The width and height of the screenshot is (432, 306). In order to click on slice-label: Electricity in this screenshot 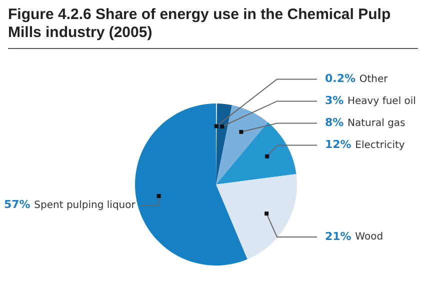, I will do `click(380, 145)`.